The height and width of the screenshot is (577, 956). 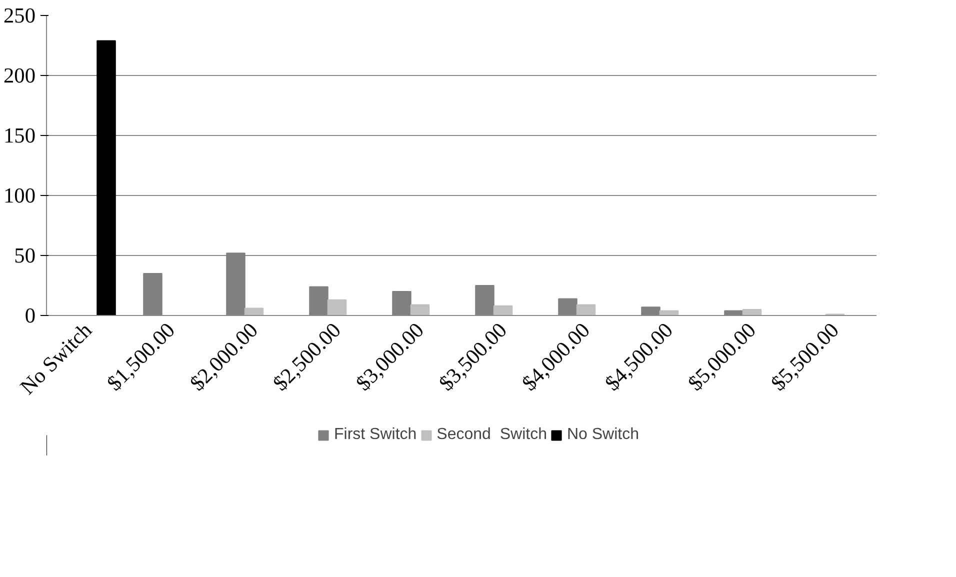 What do you see at coordinates (20, 16) in the screenshot?
I see `y-tick-label: 250` at bounding box center [20, 16].